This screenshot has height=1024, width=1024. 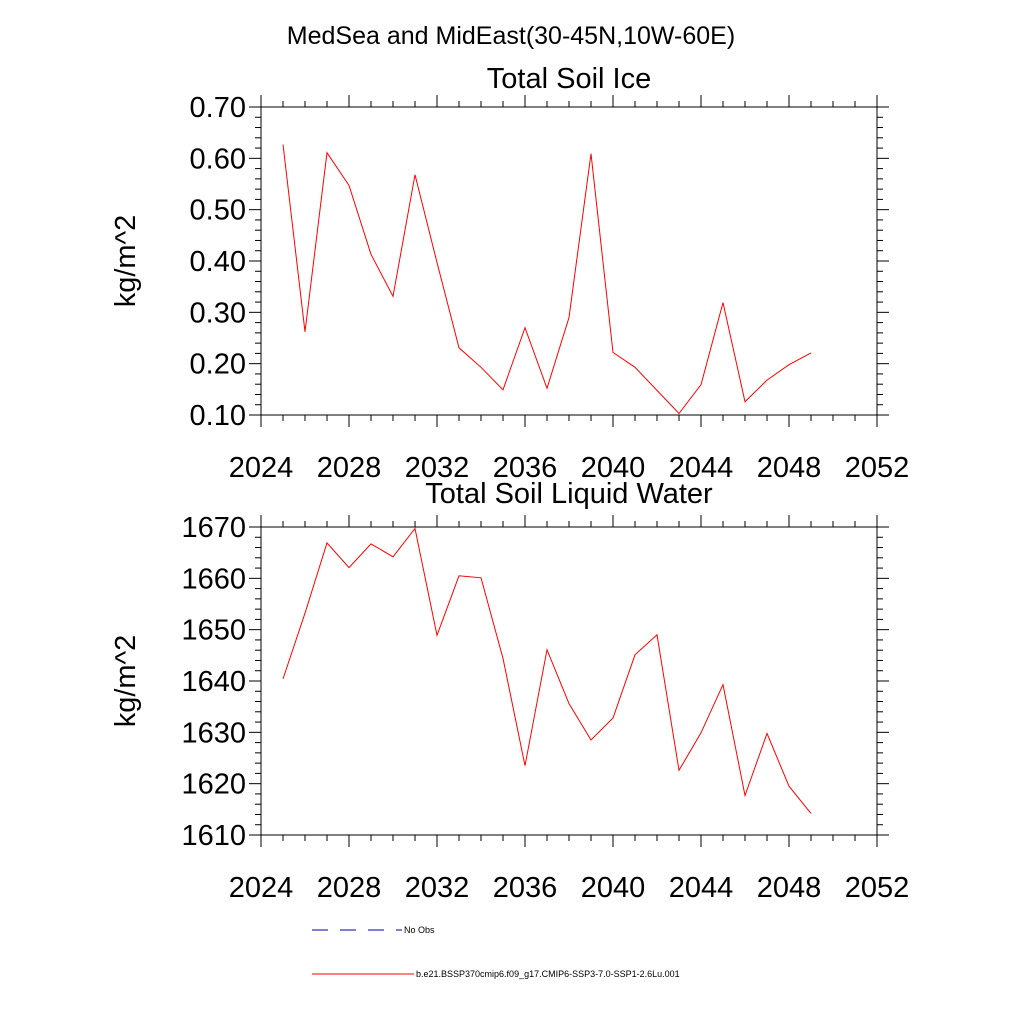 What do you see at coordinates (213, 836) in the screenshot?
I see `y-tick-label: 1610` at bounding box center [213, 836].